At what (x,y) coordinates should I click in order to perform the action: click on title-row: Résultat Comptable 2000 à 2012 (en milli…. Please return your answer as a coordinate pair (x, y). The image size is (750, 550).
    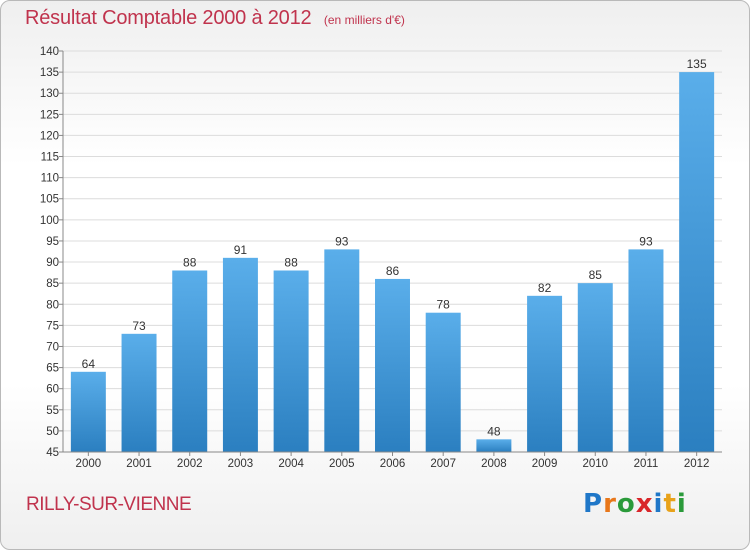
    Looking at the image, I should click on (215, 18).